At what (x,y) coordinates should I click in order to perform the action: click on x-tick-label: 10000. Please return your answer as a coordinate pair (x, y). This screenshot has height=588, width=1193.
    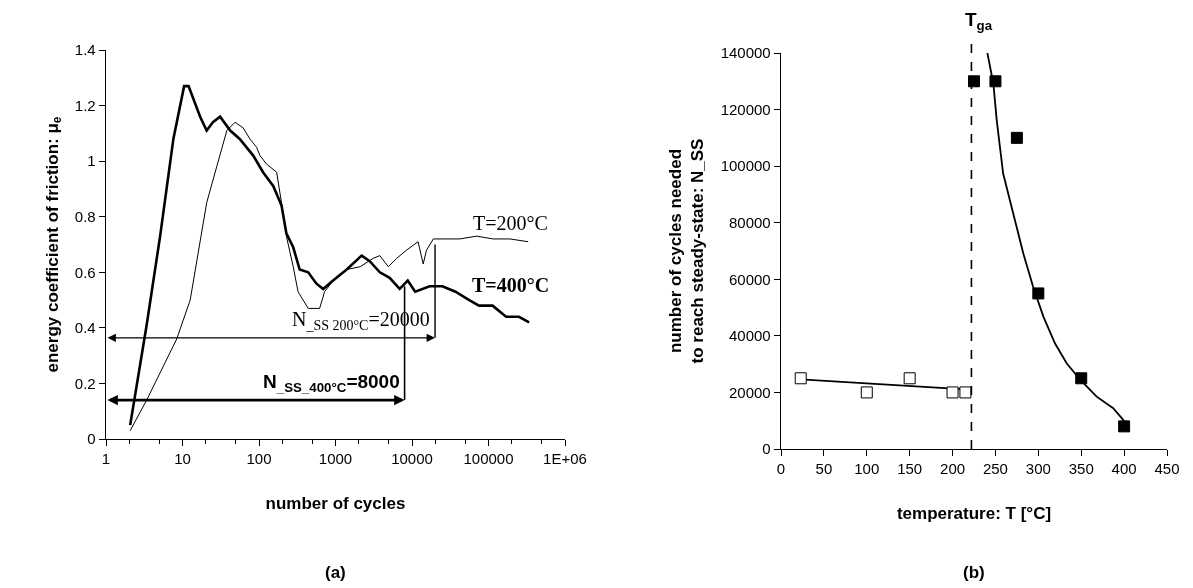
    Looking at the image, I should click on (412, 459).